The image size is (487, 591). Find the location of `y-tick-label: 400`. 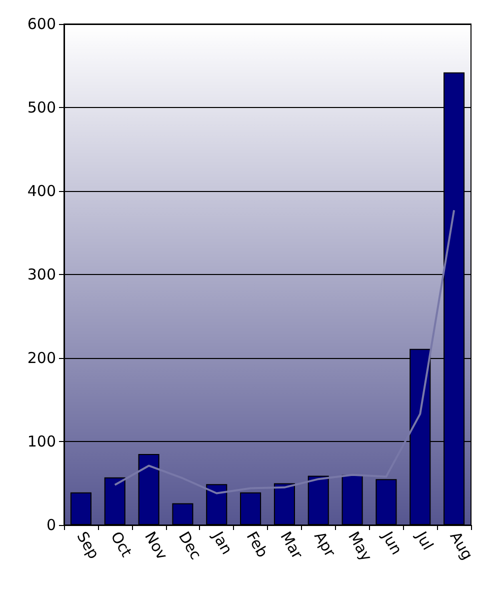

y-tick-label: 400 is located at coordinates (41, 191).